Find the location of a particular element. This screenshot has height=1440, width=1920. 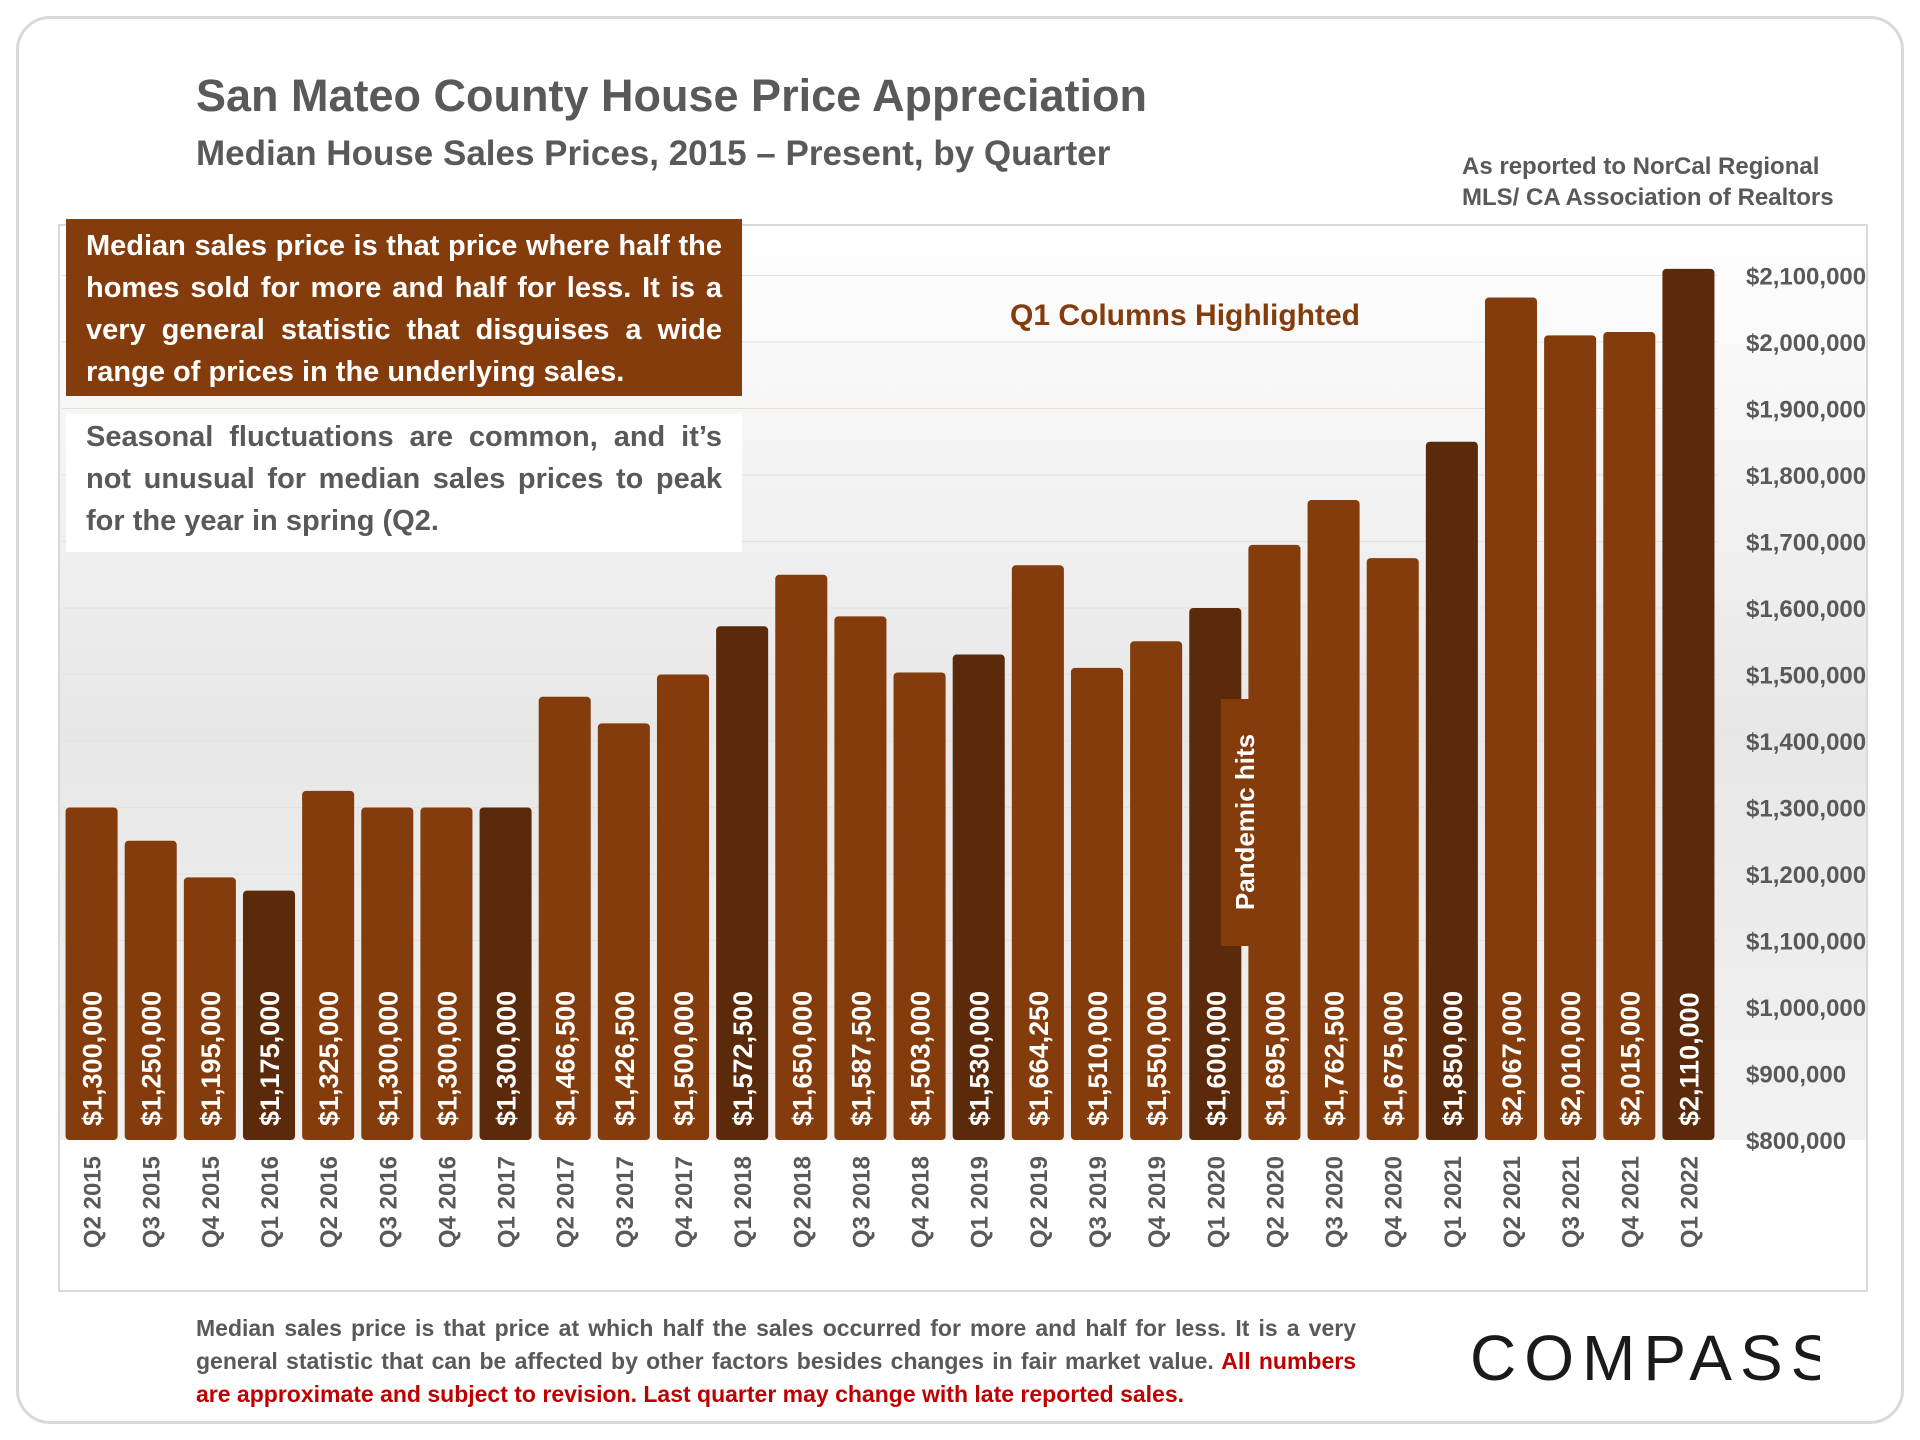

bar-inner-highlight is located at coordinates (505, 973).